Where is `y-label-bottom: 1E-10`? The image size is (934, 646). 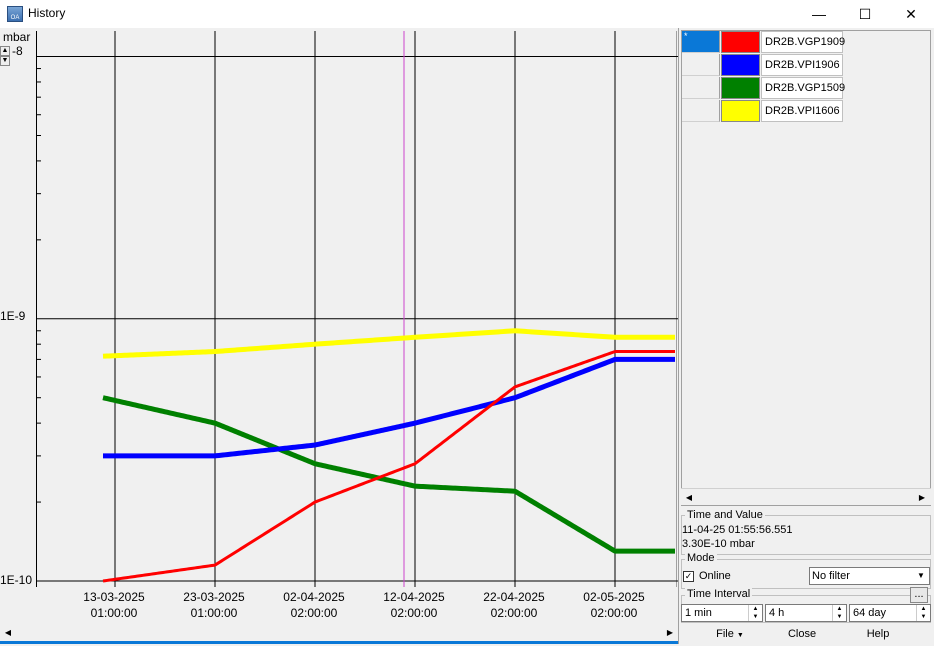
y-label-bottom: 1E-10 is located at coordinates (16, 580).